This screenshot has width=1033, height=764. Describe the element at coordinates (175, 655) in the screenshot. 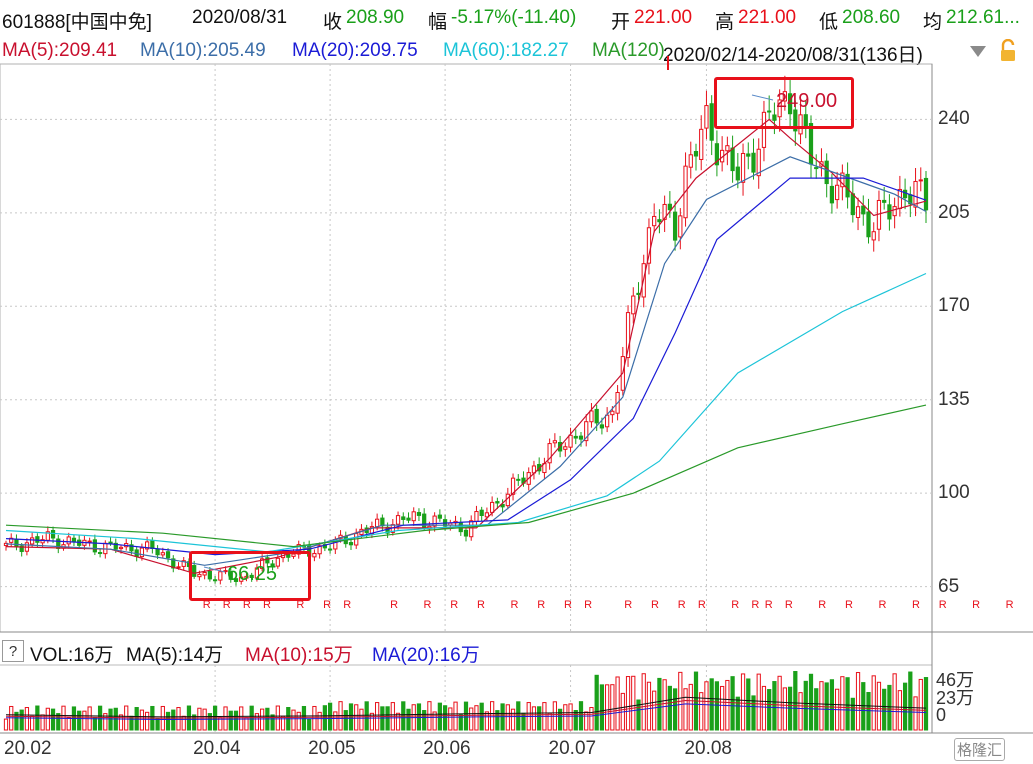

I see `vol-ma5: MA(5):14万` at that location.